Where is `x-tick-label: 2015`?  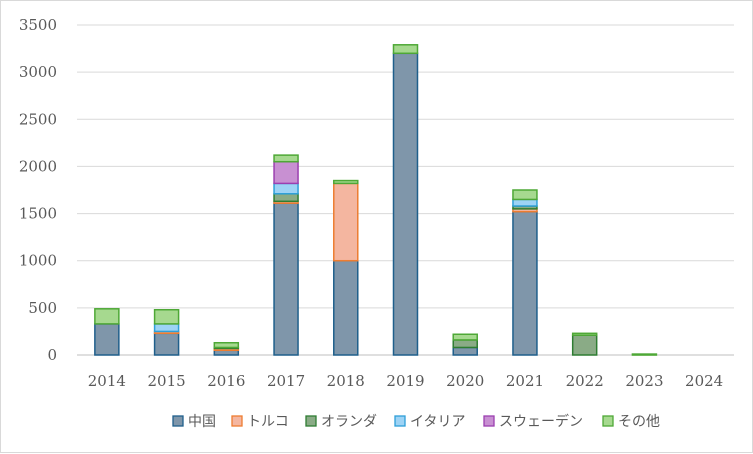
x-tick-label: 2015 is located at coordinates (166, 381).